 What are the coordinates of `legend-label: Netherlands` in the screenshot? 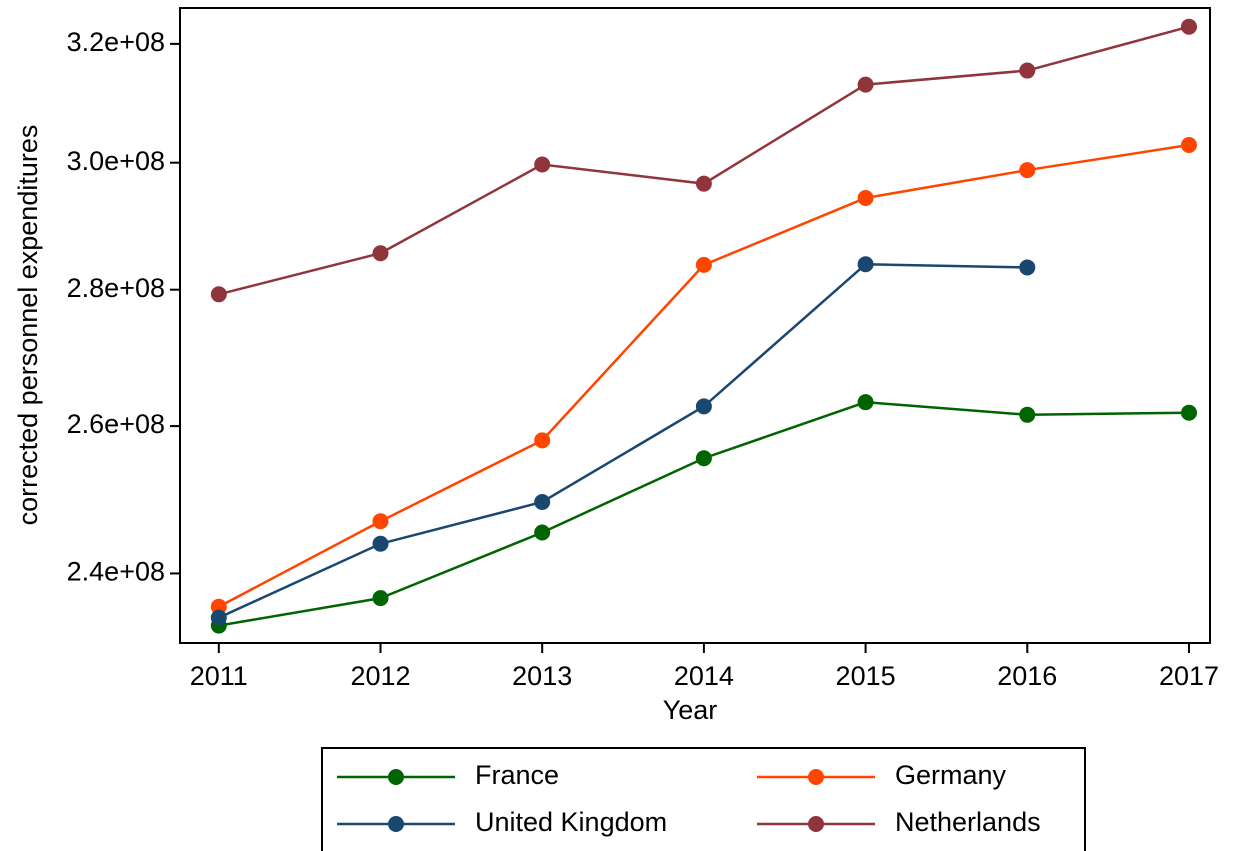 It's located at (968, 822).